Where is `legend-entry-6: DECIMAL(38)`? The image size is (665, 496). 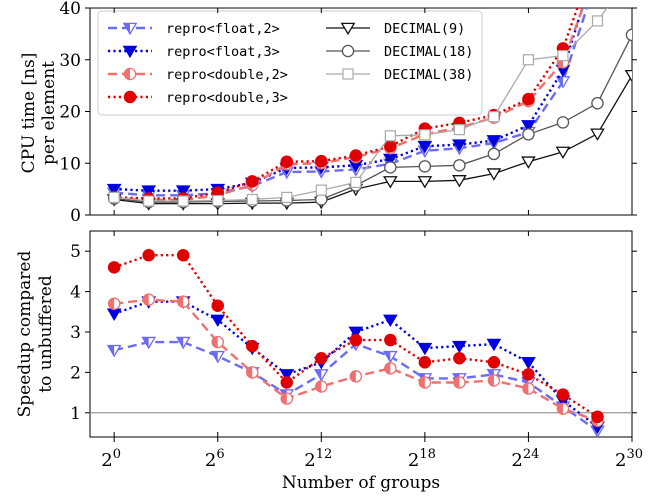 legend-entry-6: DECIMAL(38) is located at coordinates (399, 75).